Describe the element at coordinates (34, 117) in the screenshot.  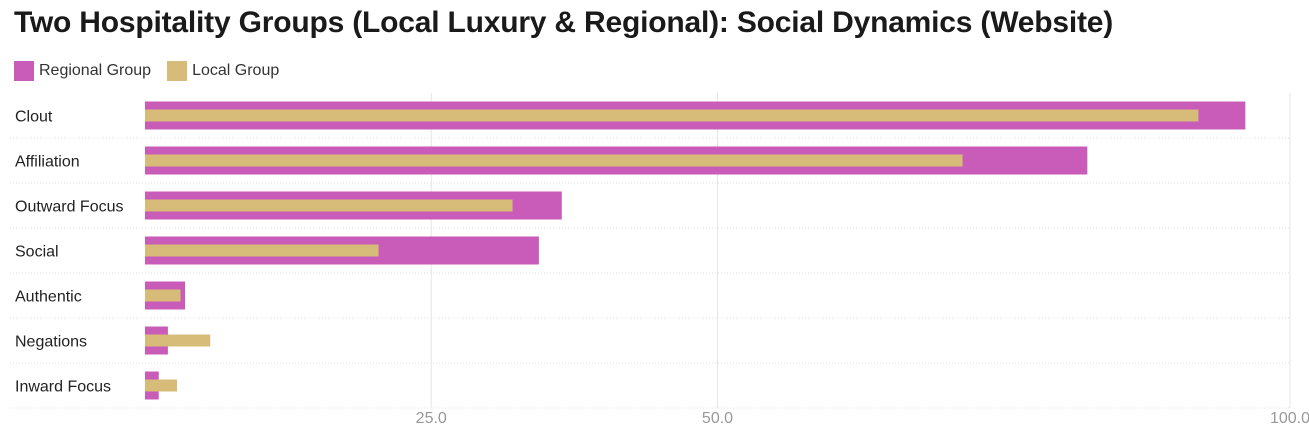
I see `category-label-clout: Clout` at that location.